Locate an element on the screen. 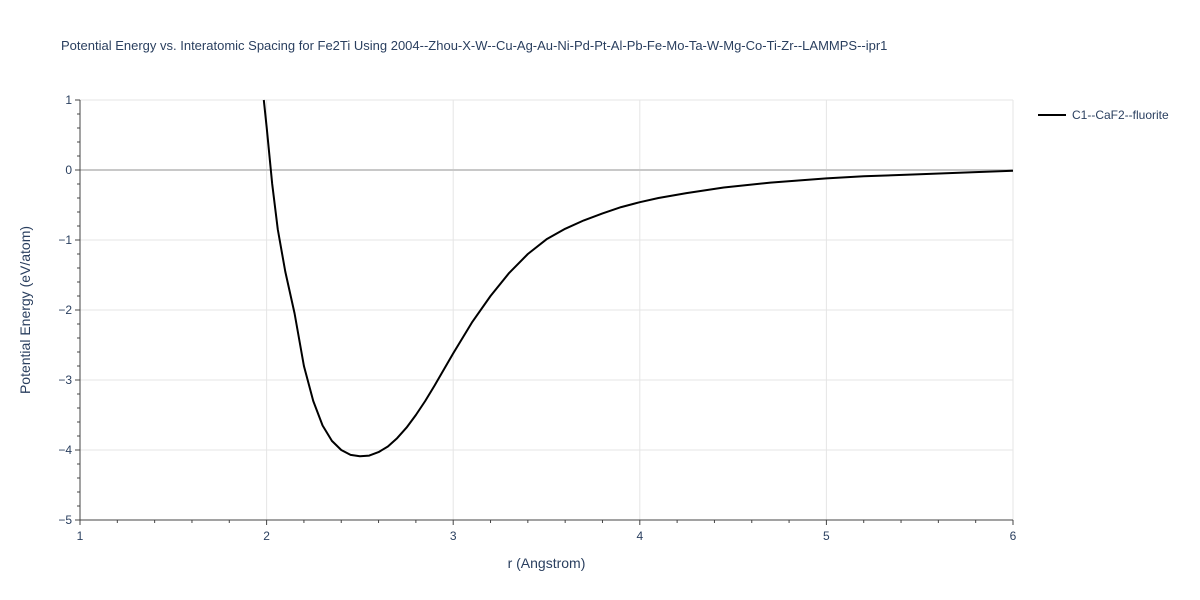  x-tick-label: 4 is located at coordinates (639, 536).